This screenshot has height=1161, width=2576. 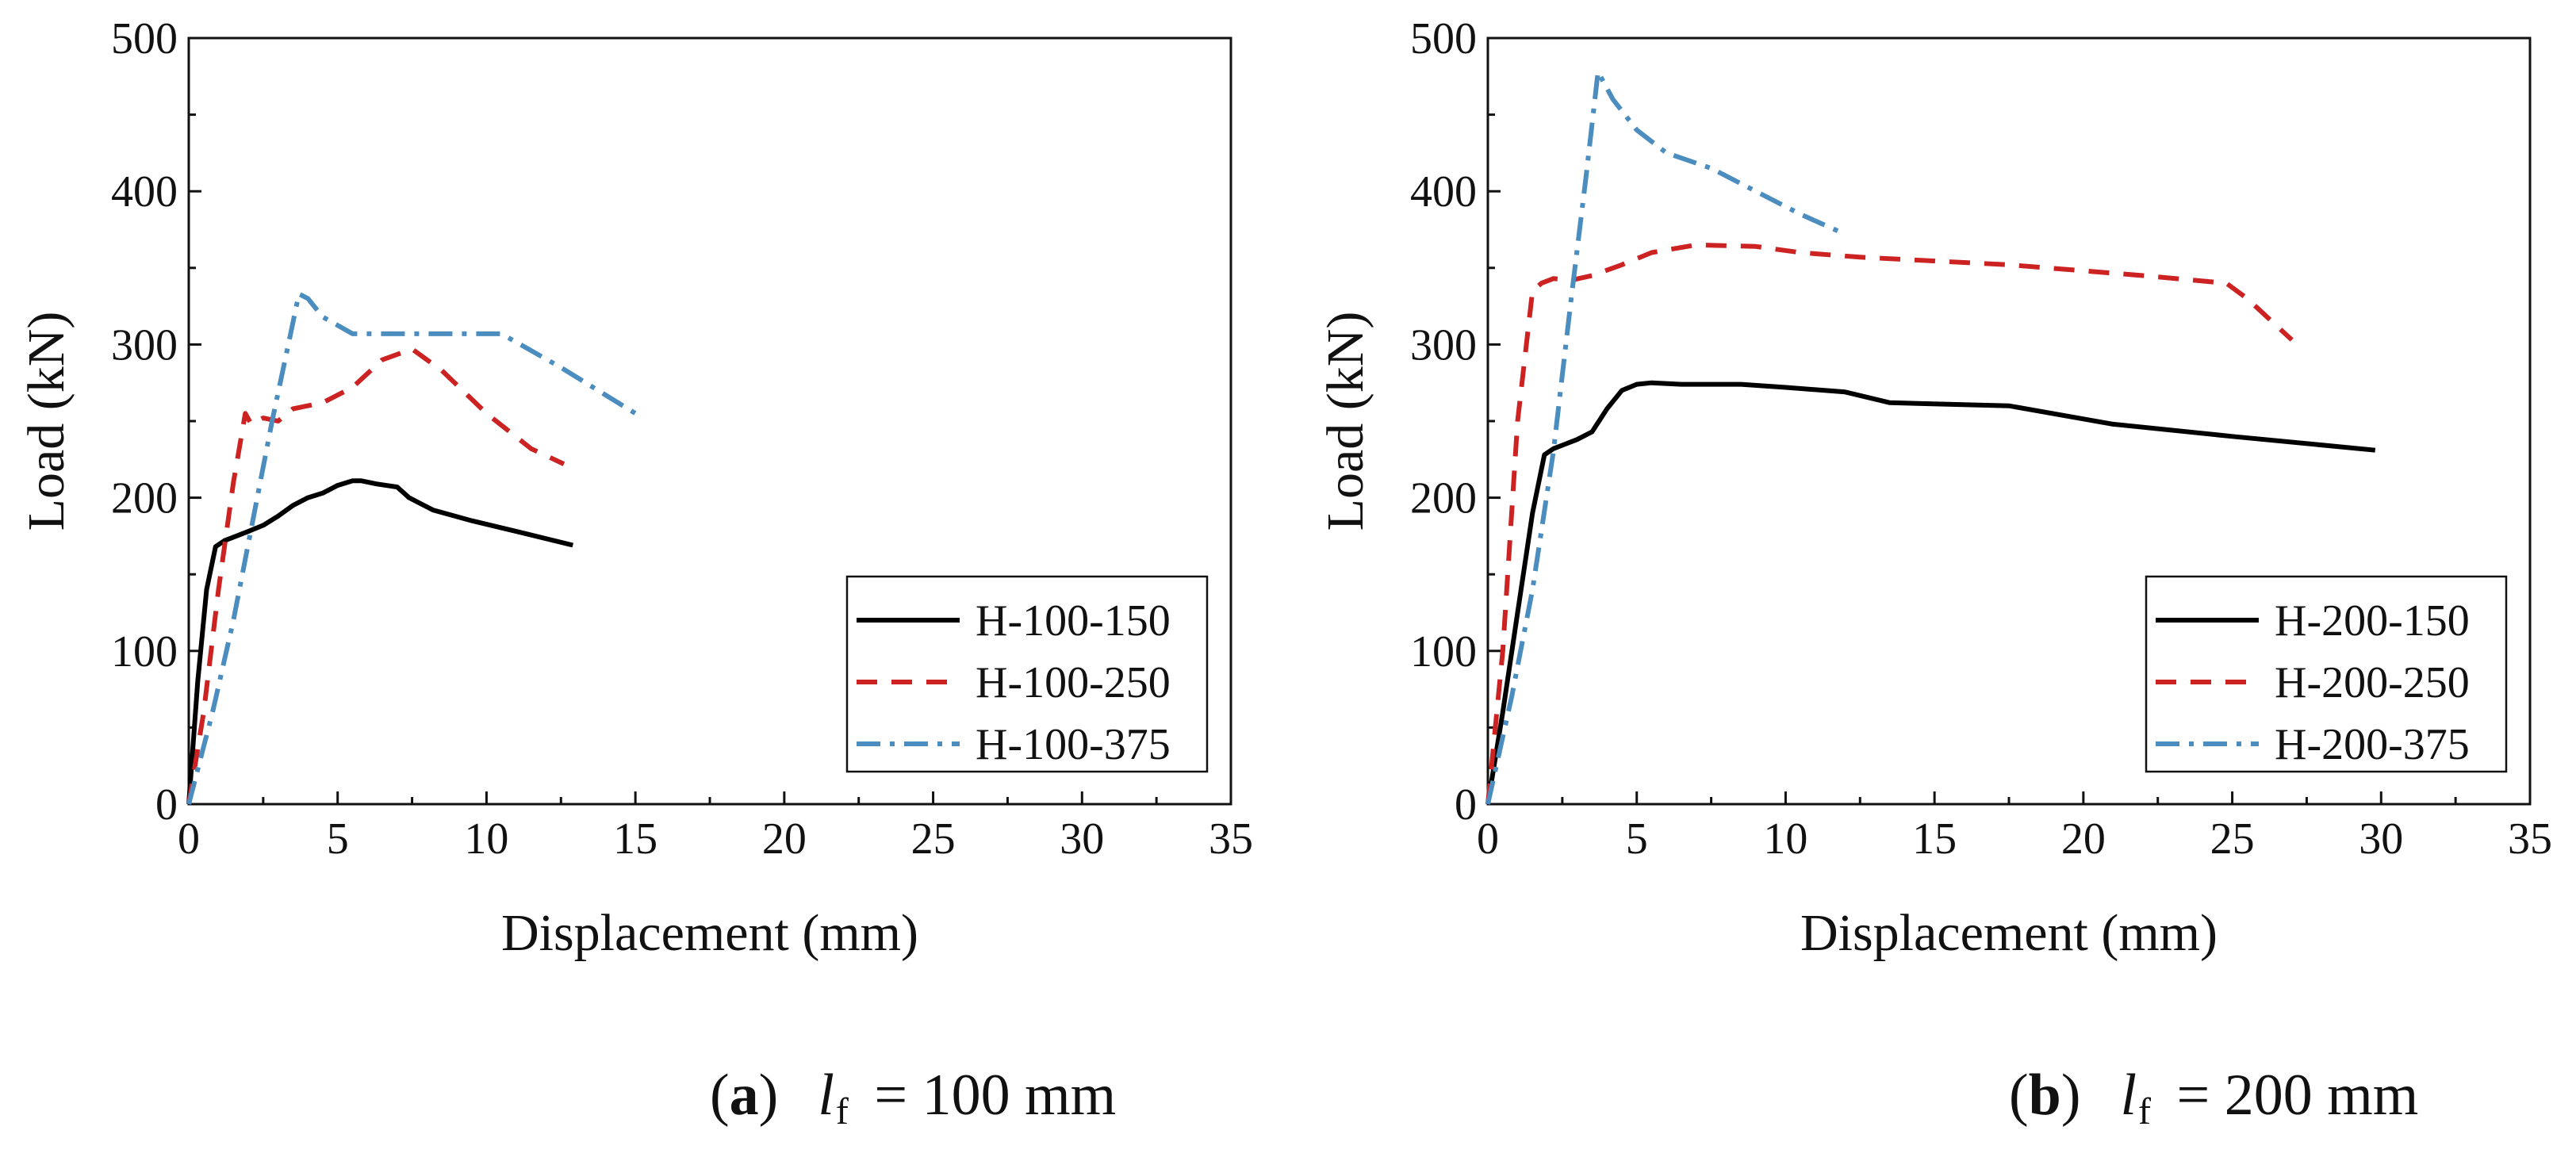 I want to click on legend-label: H-100-250, so click(x=1073, y=682).